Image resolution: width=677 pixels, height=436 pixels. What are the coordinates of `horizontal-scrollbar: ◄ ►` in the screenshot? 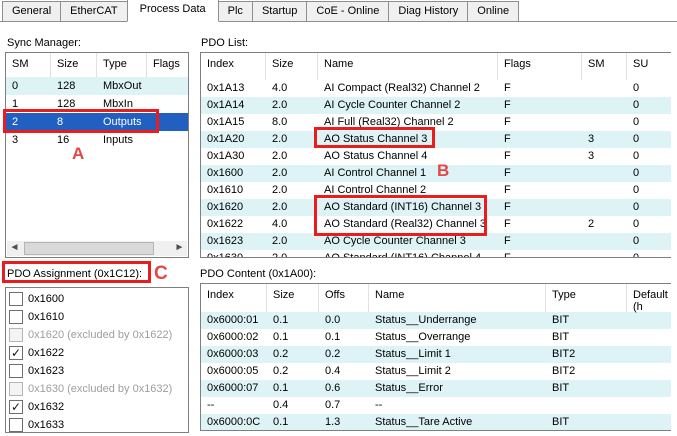 It's located at (97, 248).